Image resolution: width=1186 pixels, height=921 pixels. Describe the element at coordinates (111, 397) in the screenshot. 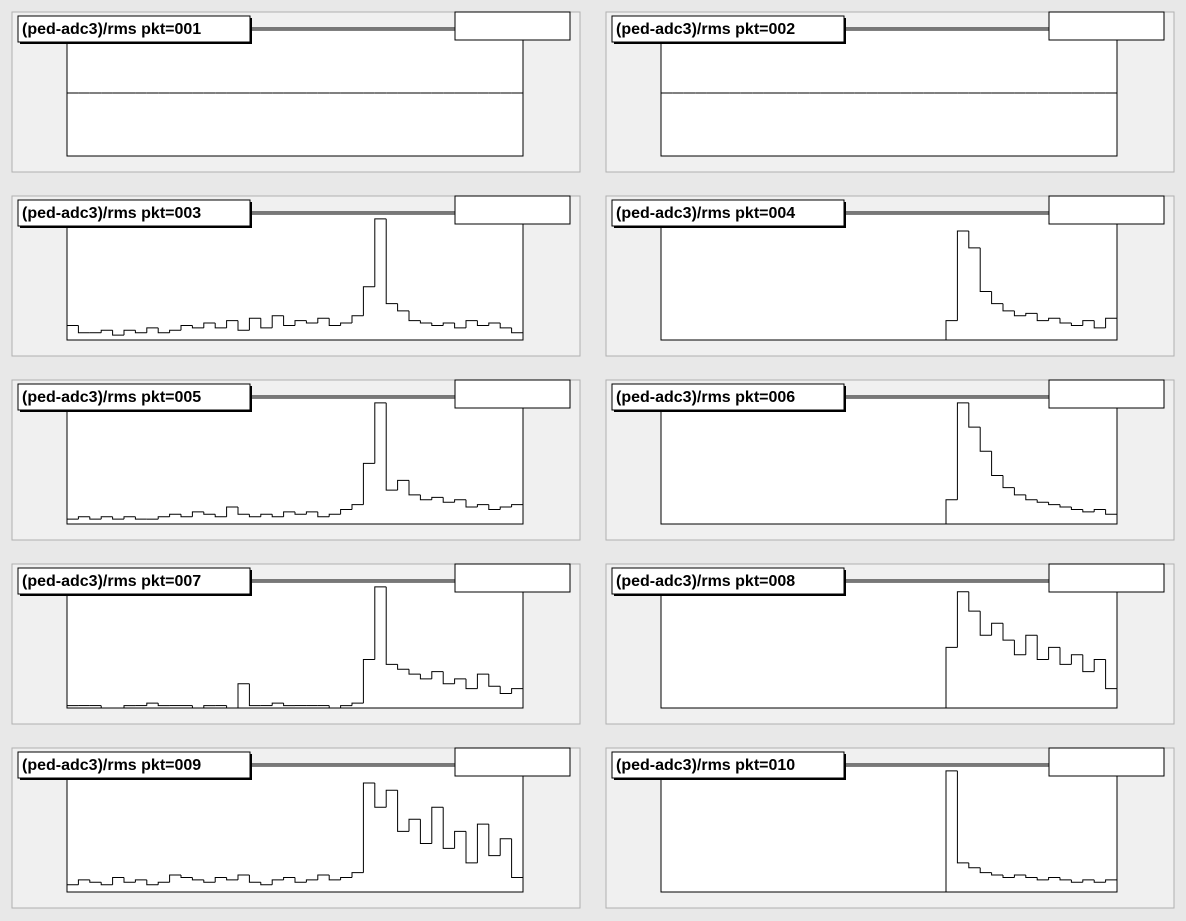

I see `chart-title: (ped-adc3)/rms pkt=005` at that location.